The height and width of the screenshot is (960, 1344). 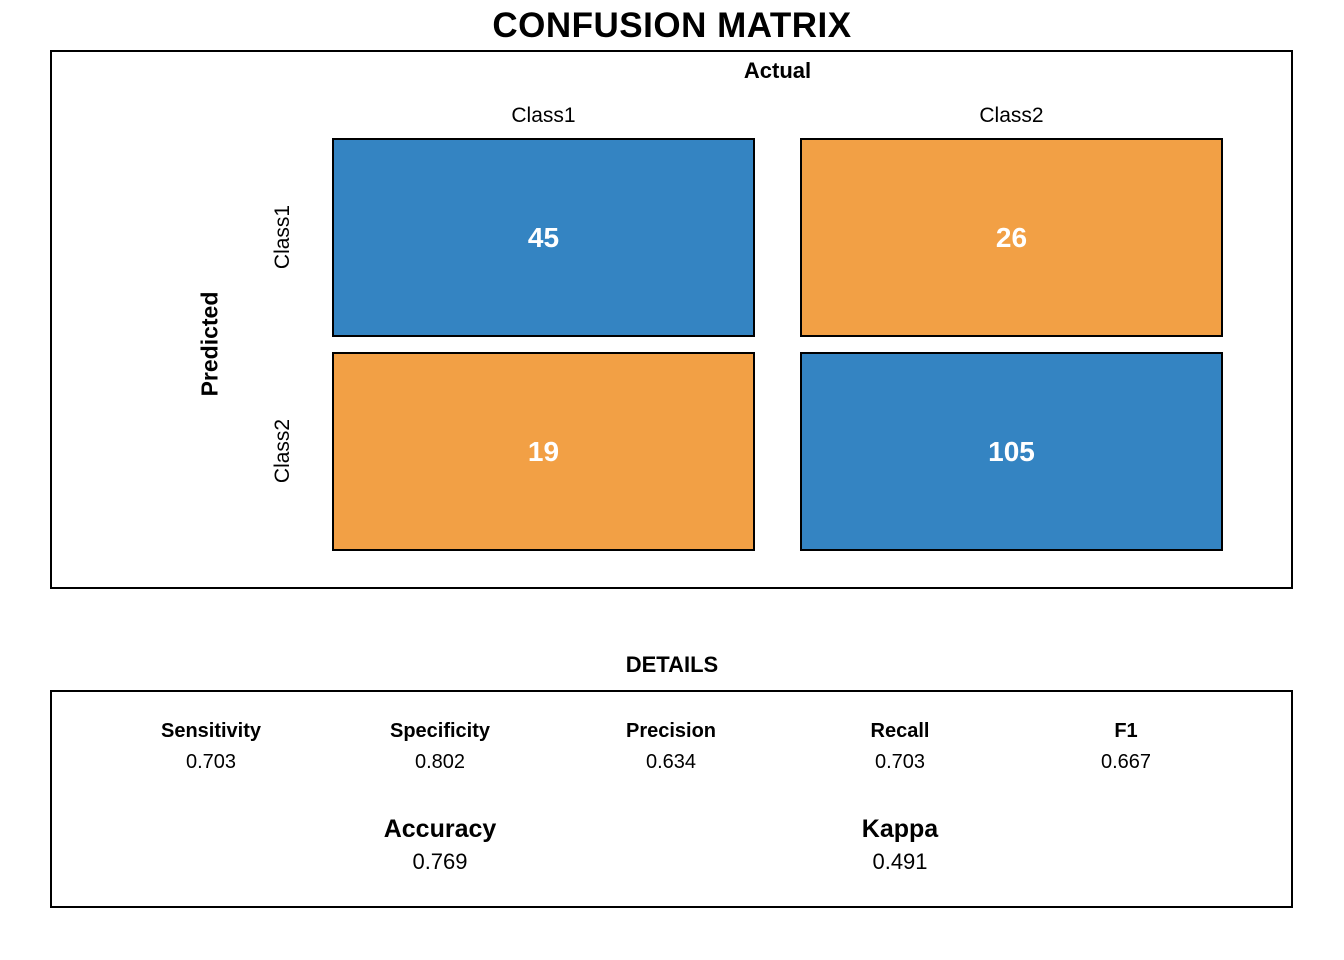 I want to click on cell-value-45: 45, so click(x=543, y=237).